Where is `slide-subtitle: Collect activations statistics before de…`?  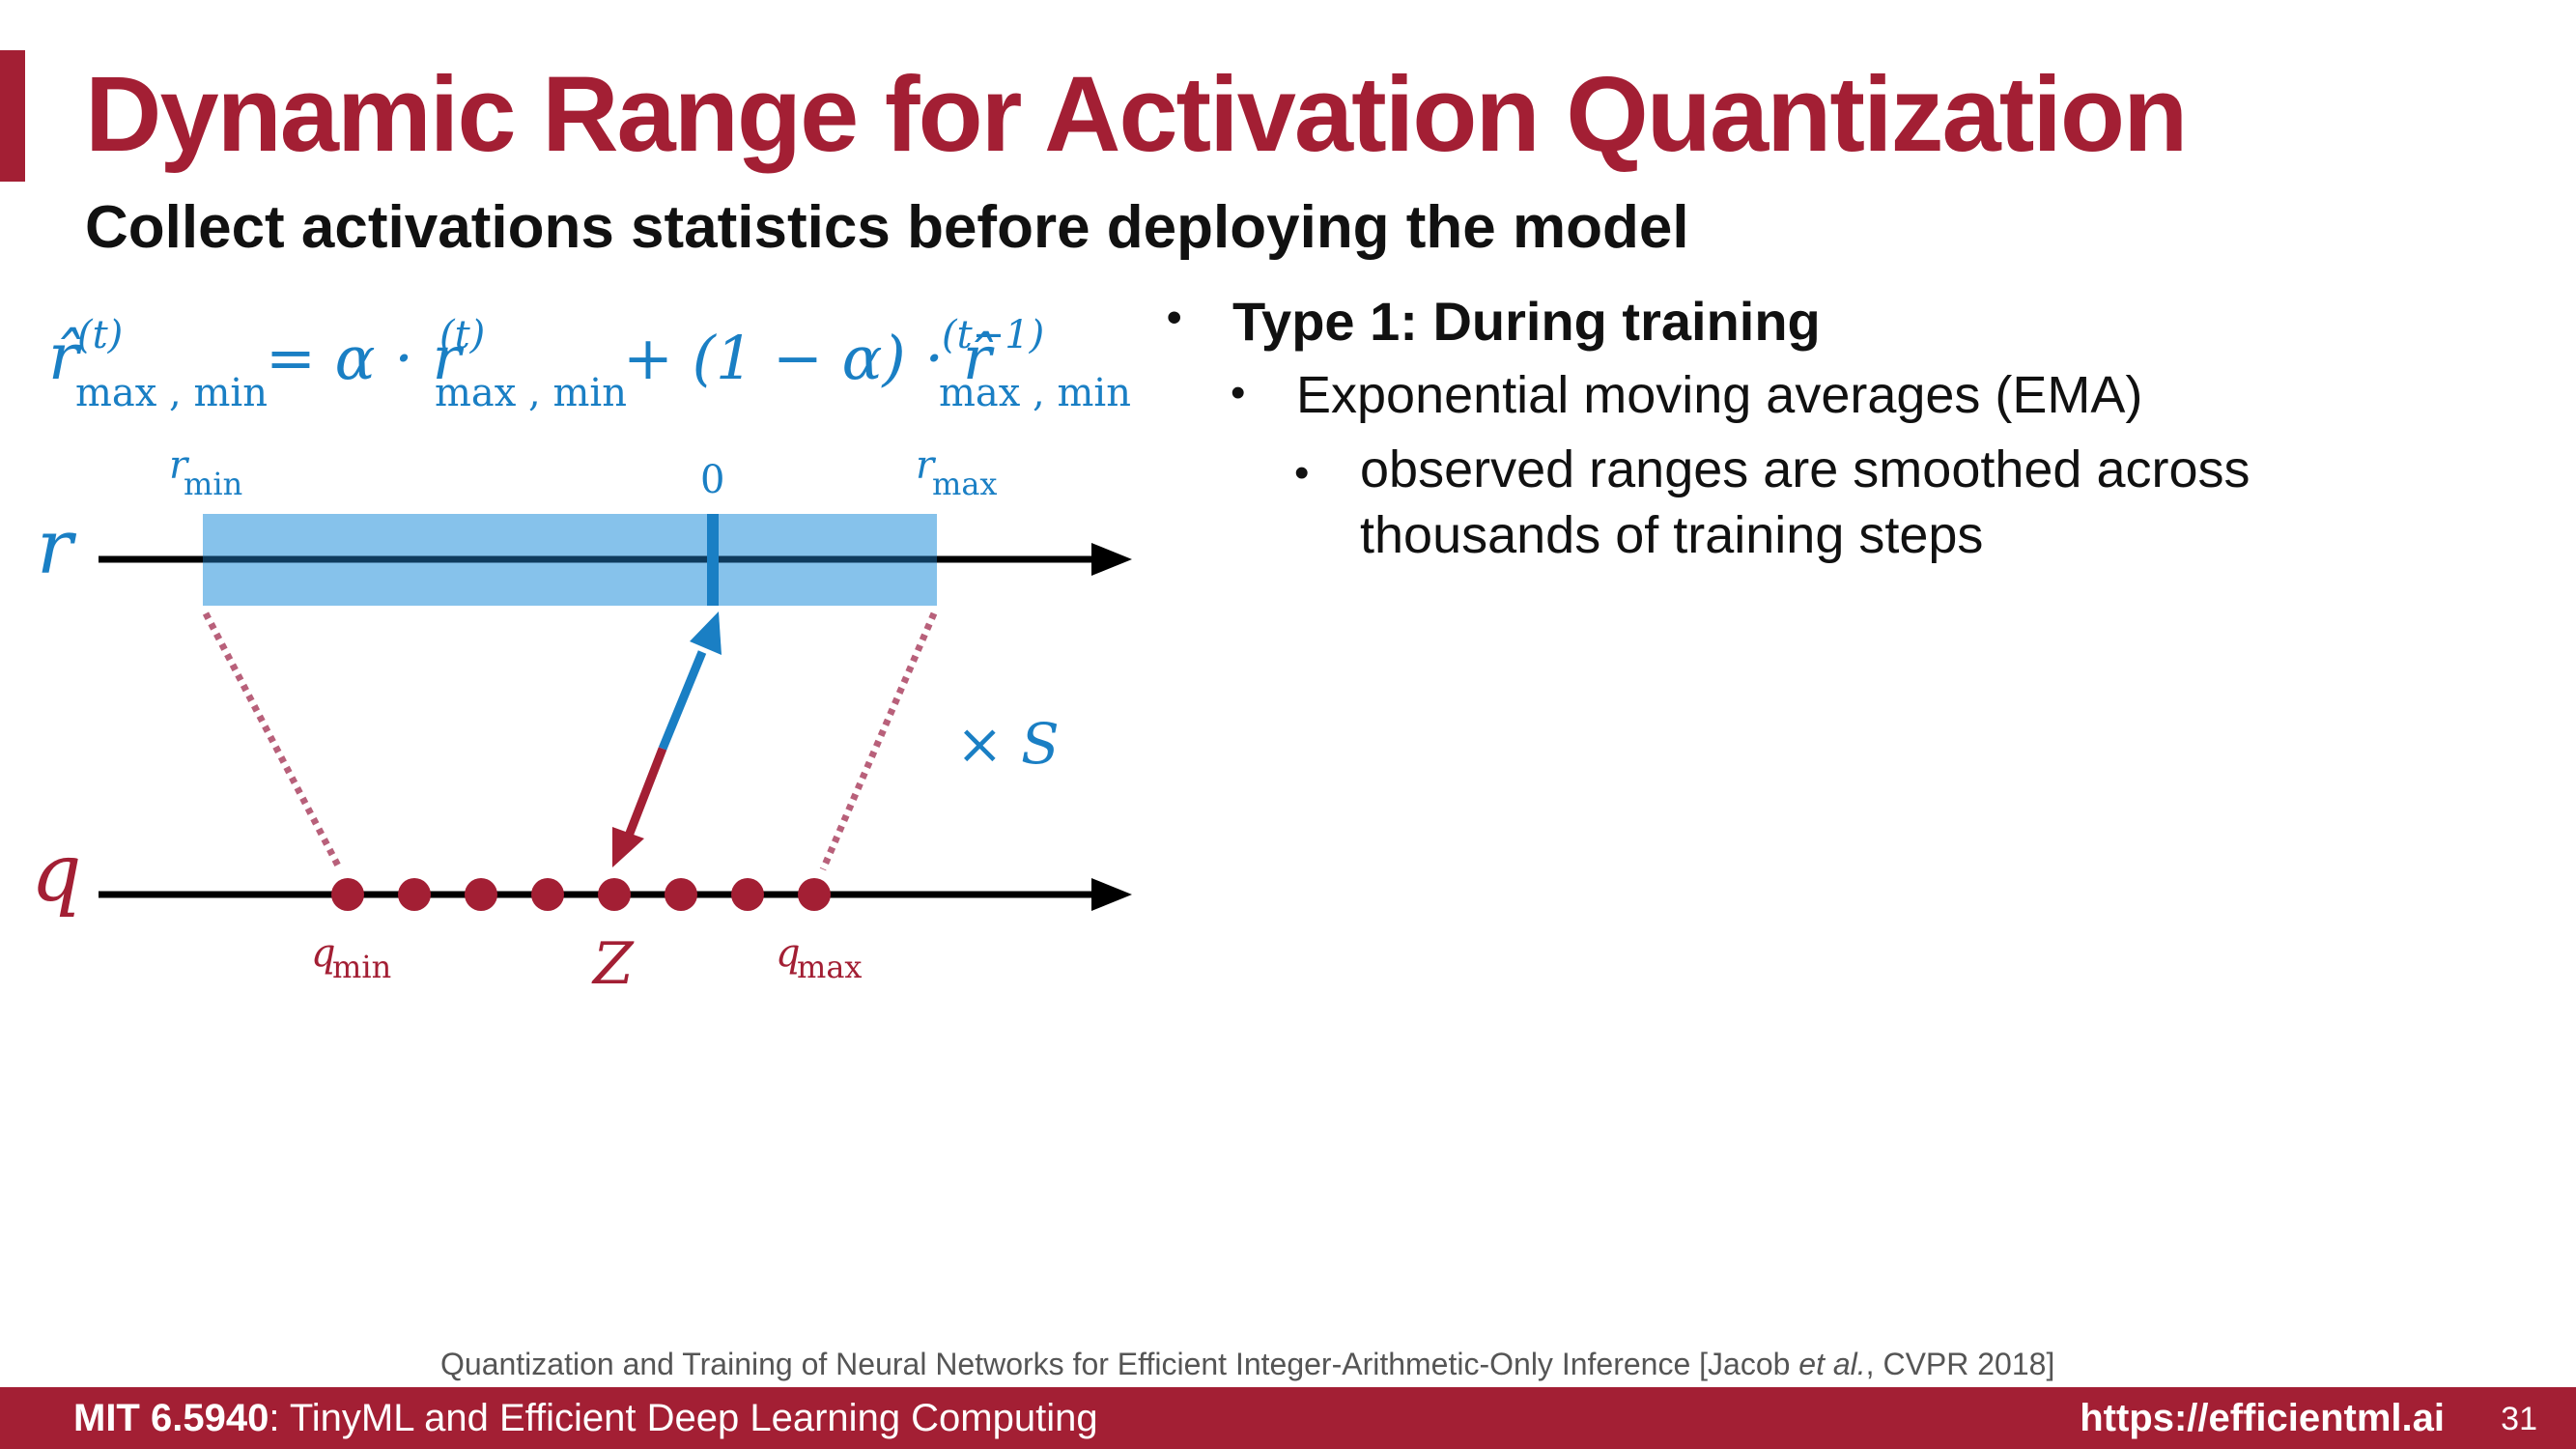 slide-subtitle: Collect activations statistics before de… is located at coordinates (887, 227).